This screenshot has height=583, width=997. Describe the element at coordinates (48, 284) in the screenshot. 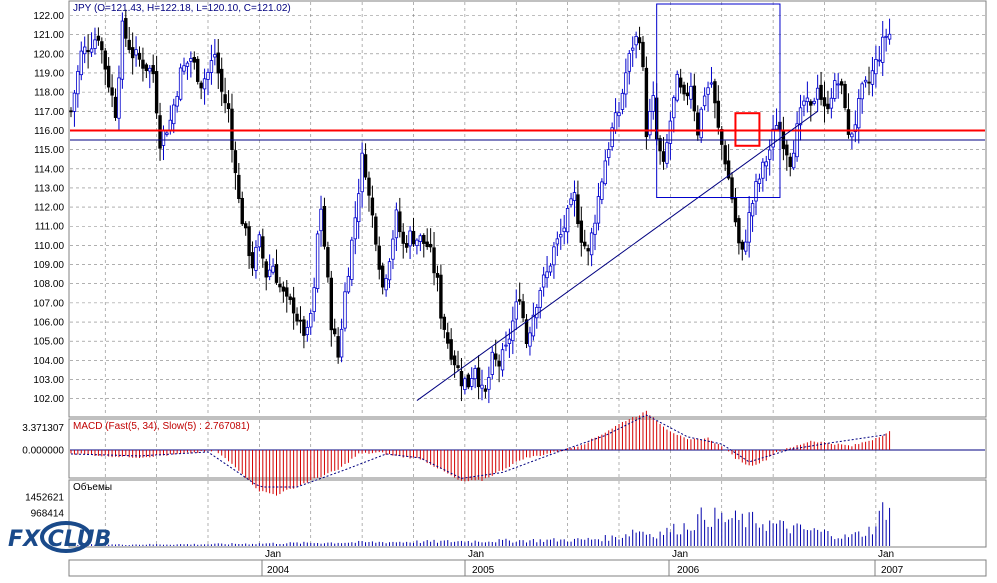

I see `price-tick-label: 108.00` at that location.